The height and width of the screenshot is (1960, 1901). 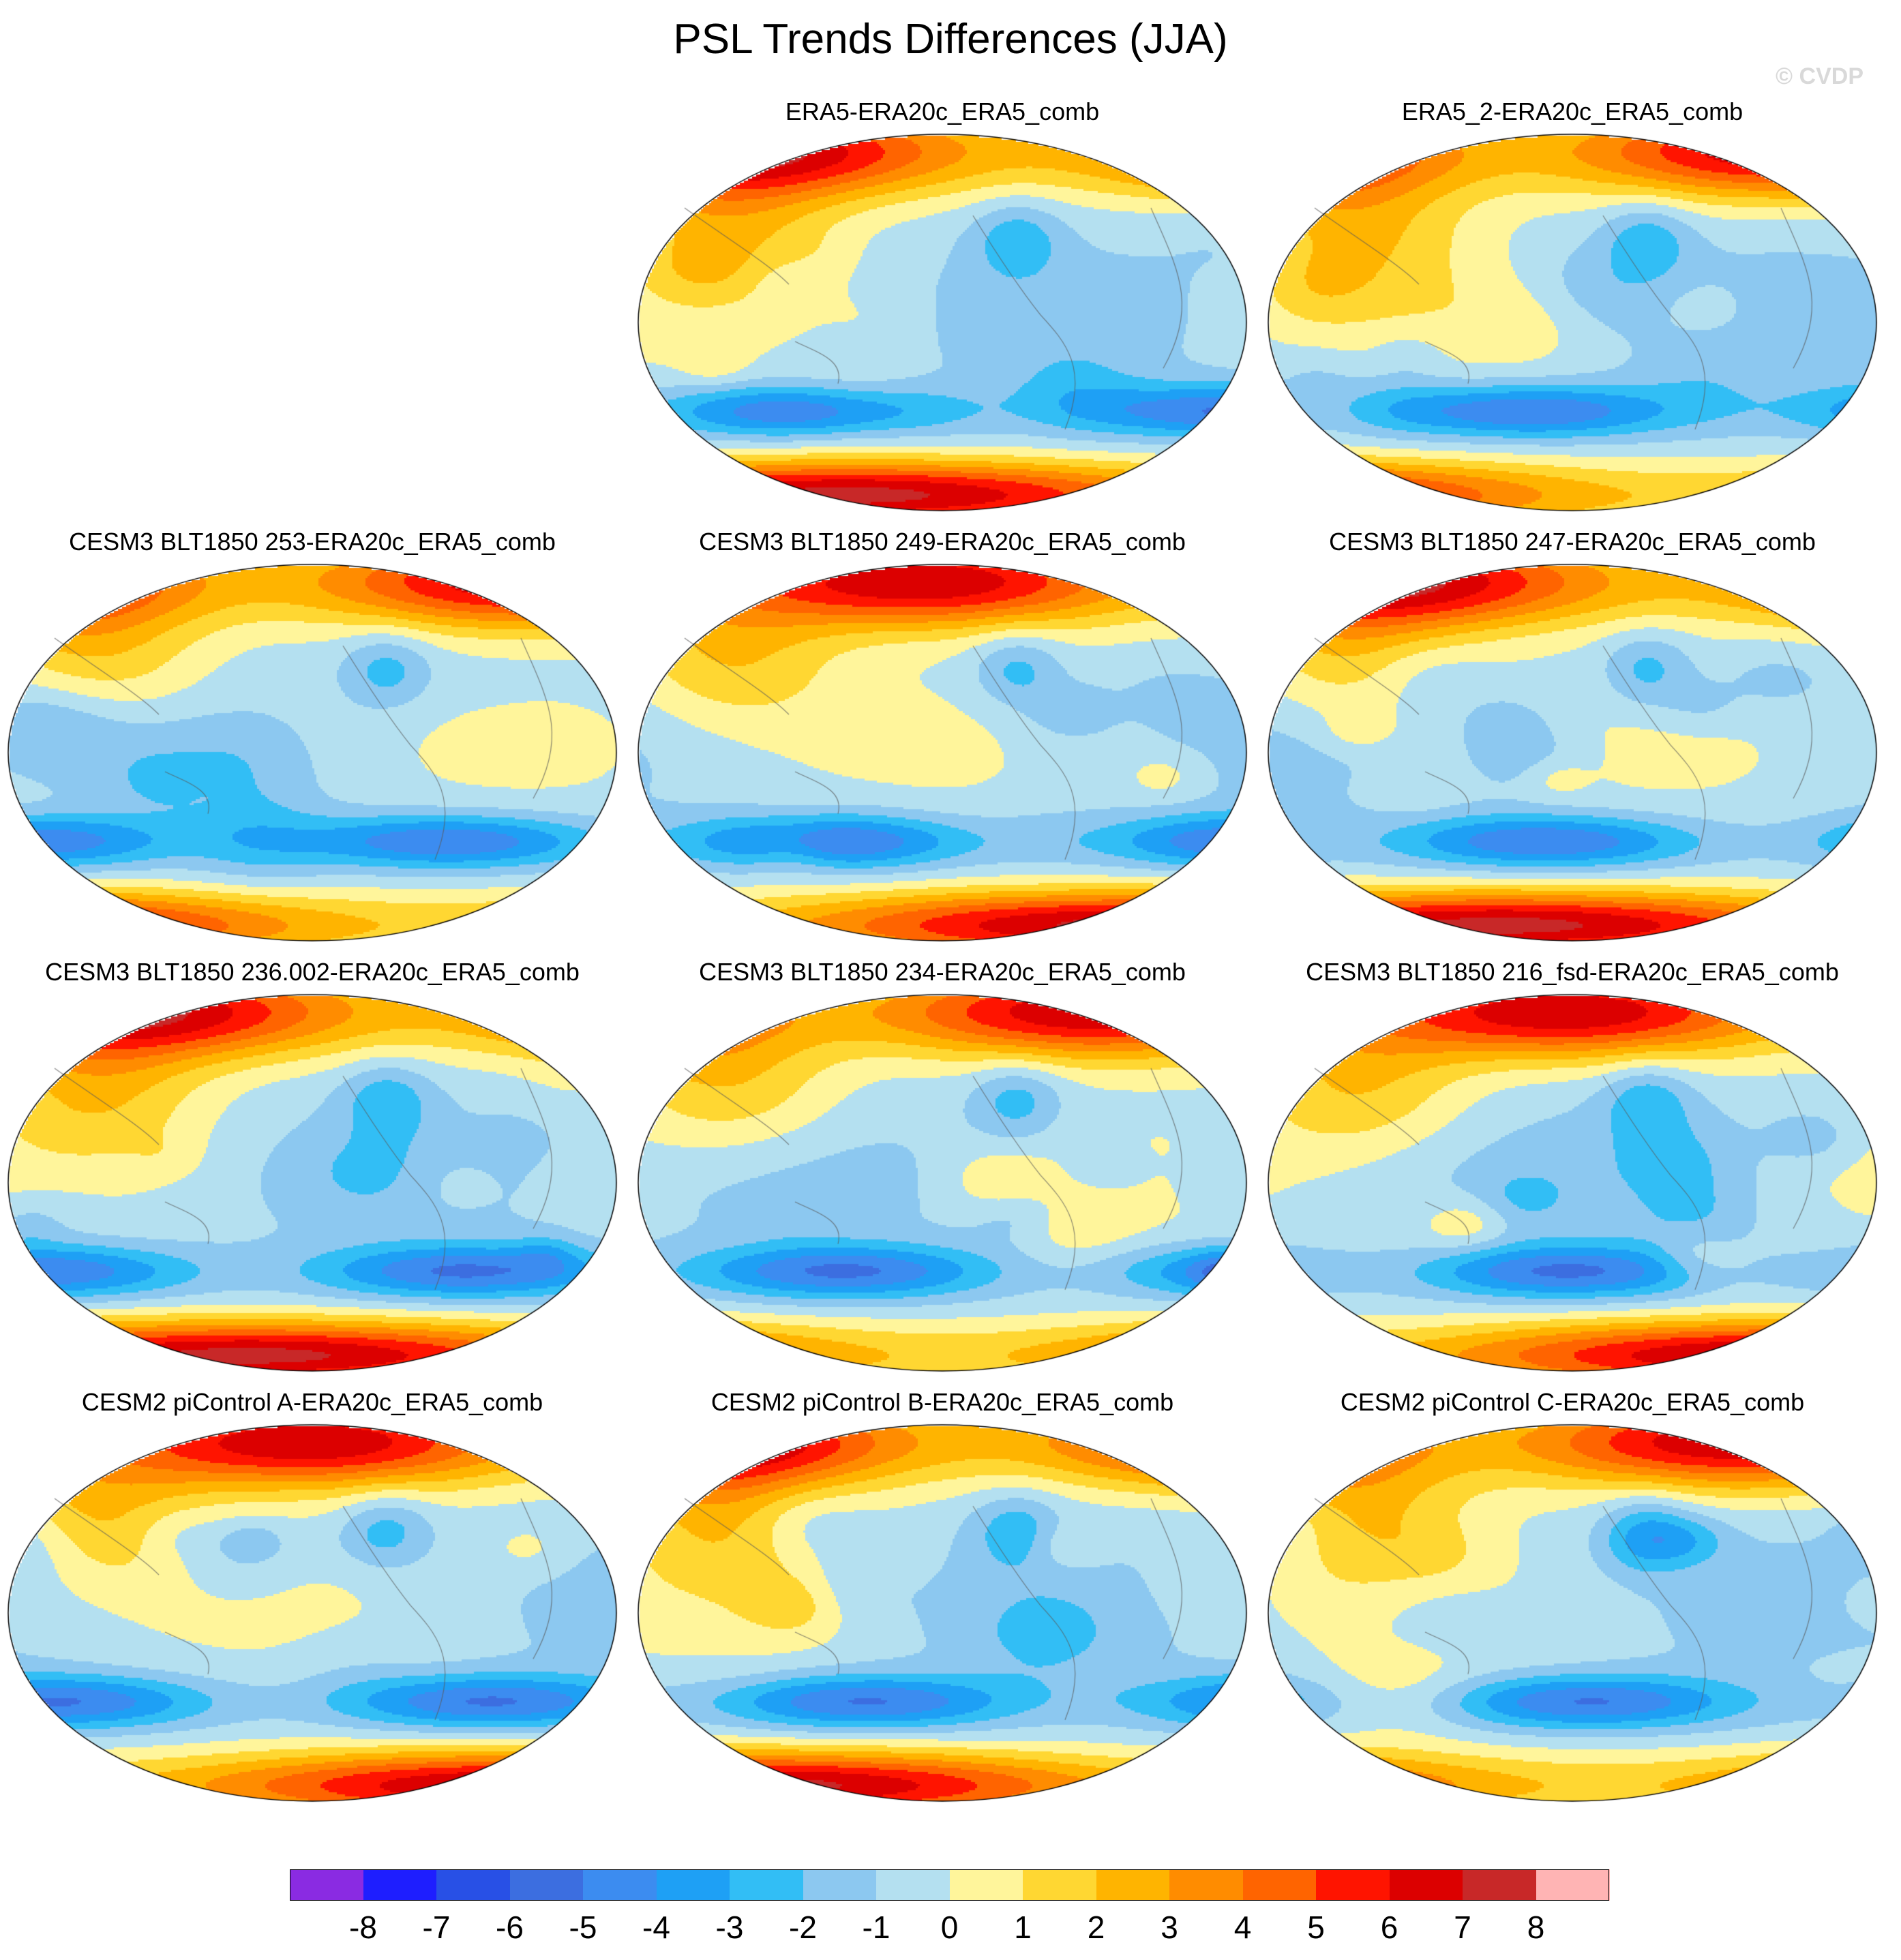 I want to click on map-panel-6: CESM3 BLT1850 236.002-ERA20c_ERA5_comb, so click(x=312, y=1166).